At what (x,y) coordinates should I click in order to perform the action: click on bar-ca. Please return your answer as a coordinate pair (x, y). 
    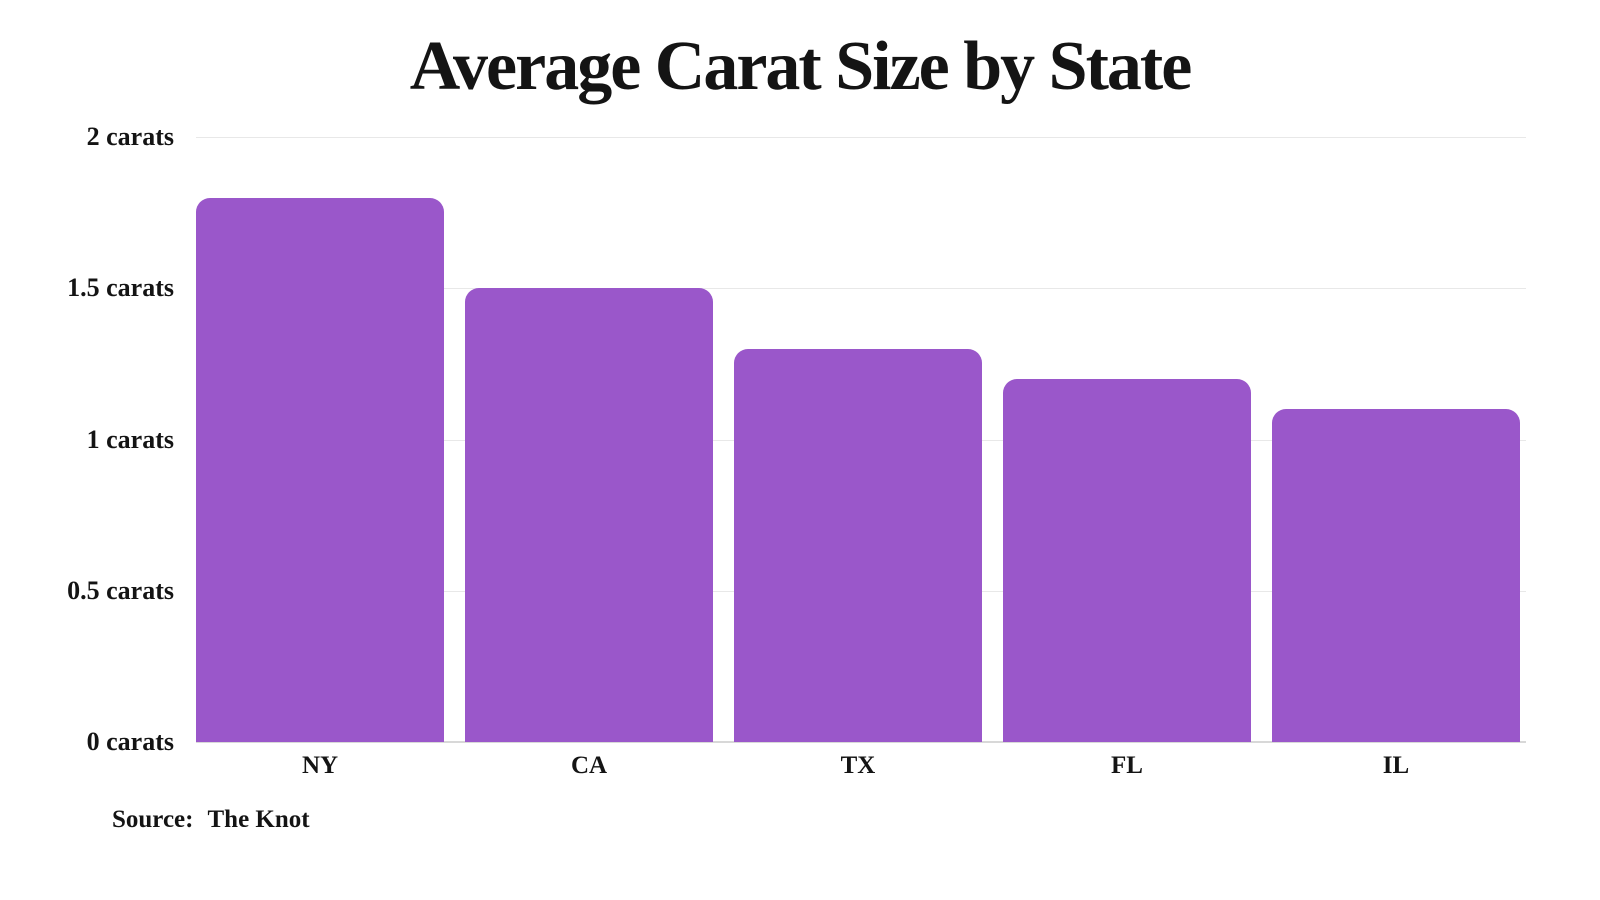
    Looking at the image, I should click on (589, 515).